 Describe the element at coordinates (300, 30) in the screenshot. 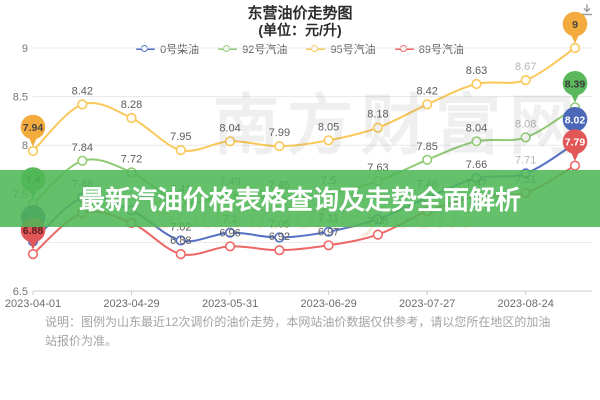

I see `chart-subtitle: (单位：元/升)` at that location.